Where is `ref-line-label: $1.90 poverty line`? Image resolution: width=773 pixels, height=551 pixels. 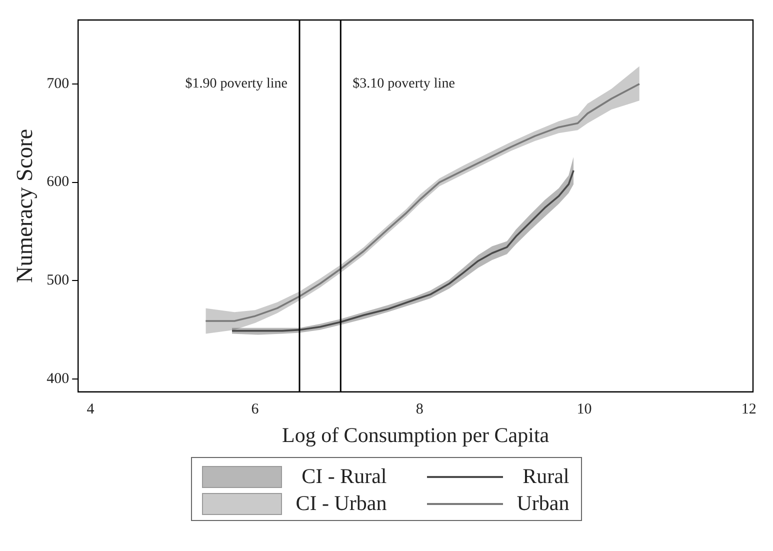 ref-line-label: $1.90 poverty line is located at coordinates (236, 84).